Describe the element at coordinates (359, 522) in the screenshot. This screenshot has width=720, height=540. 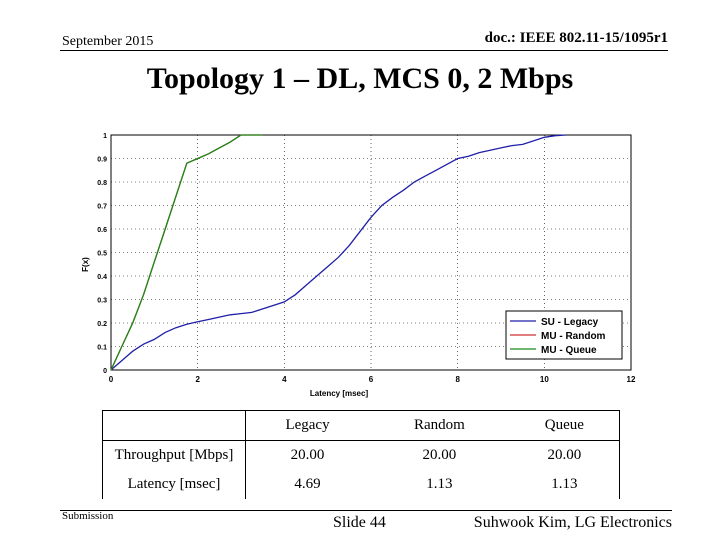
I see `footer-slide-number: Slide 44` at that location.